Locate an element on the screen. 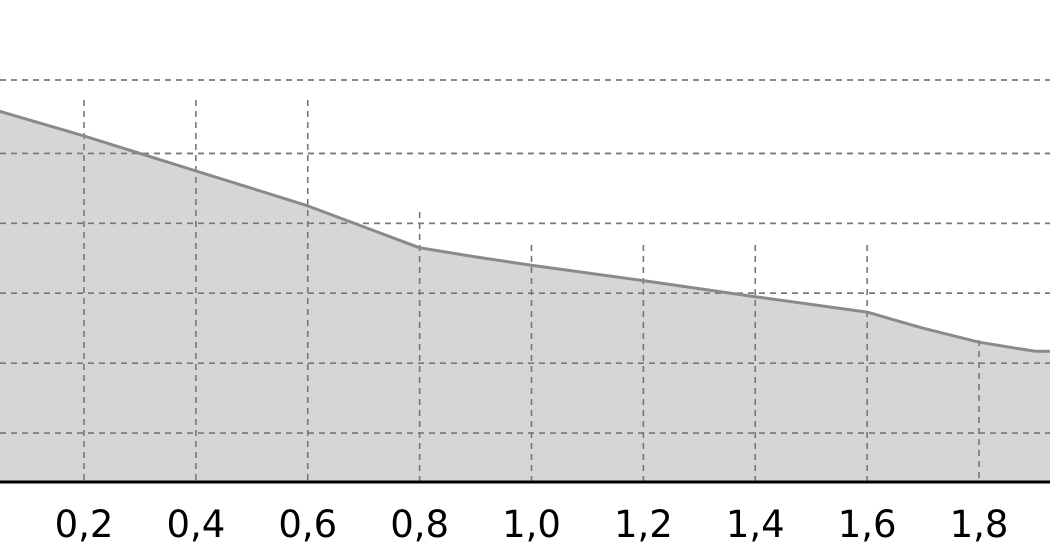 The width and height of the screenshot is (1050, 560). x-tick-label: 1,0 is located at coordinates (531, 524).